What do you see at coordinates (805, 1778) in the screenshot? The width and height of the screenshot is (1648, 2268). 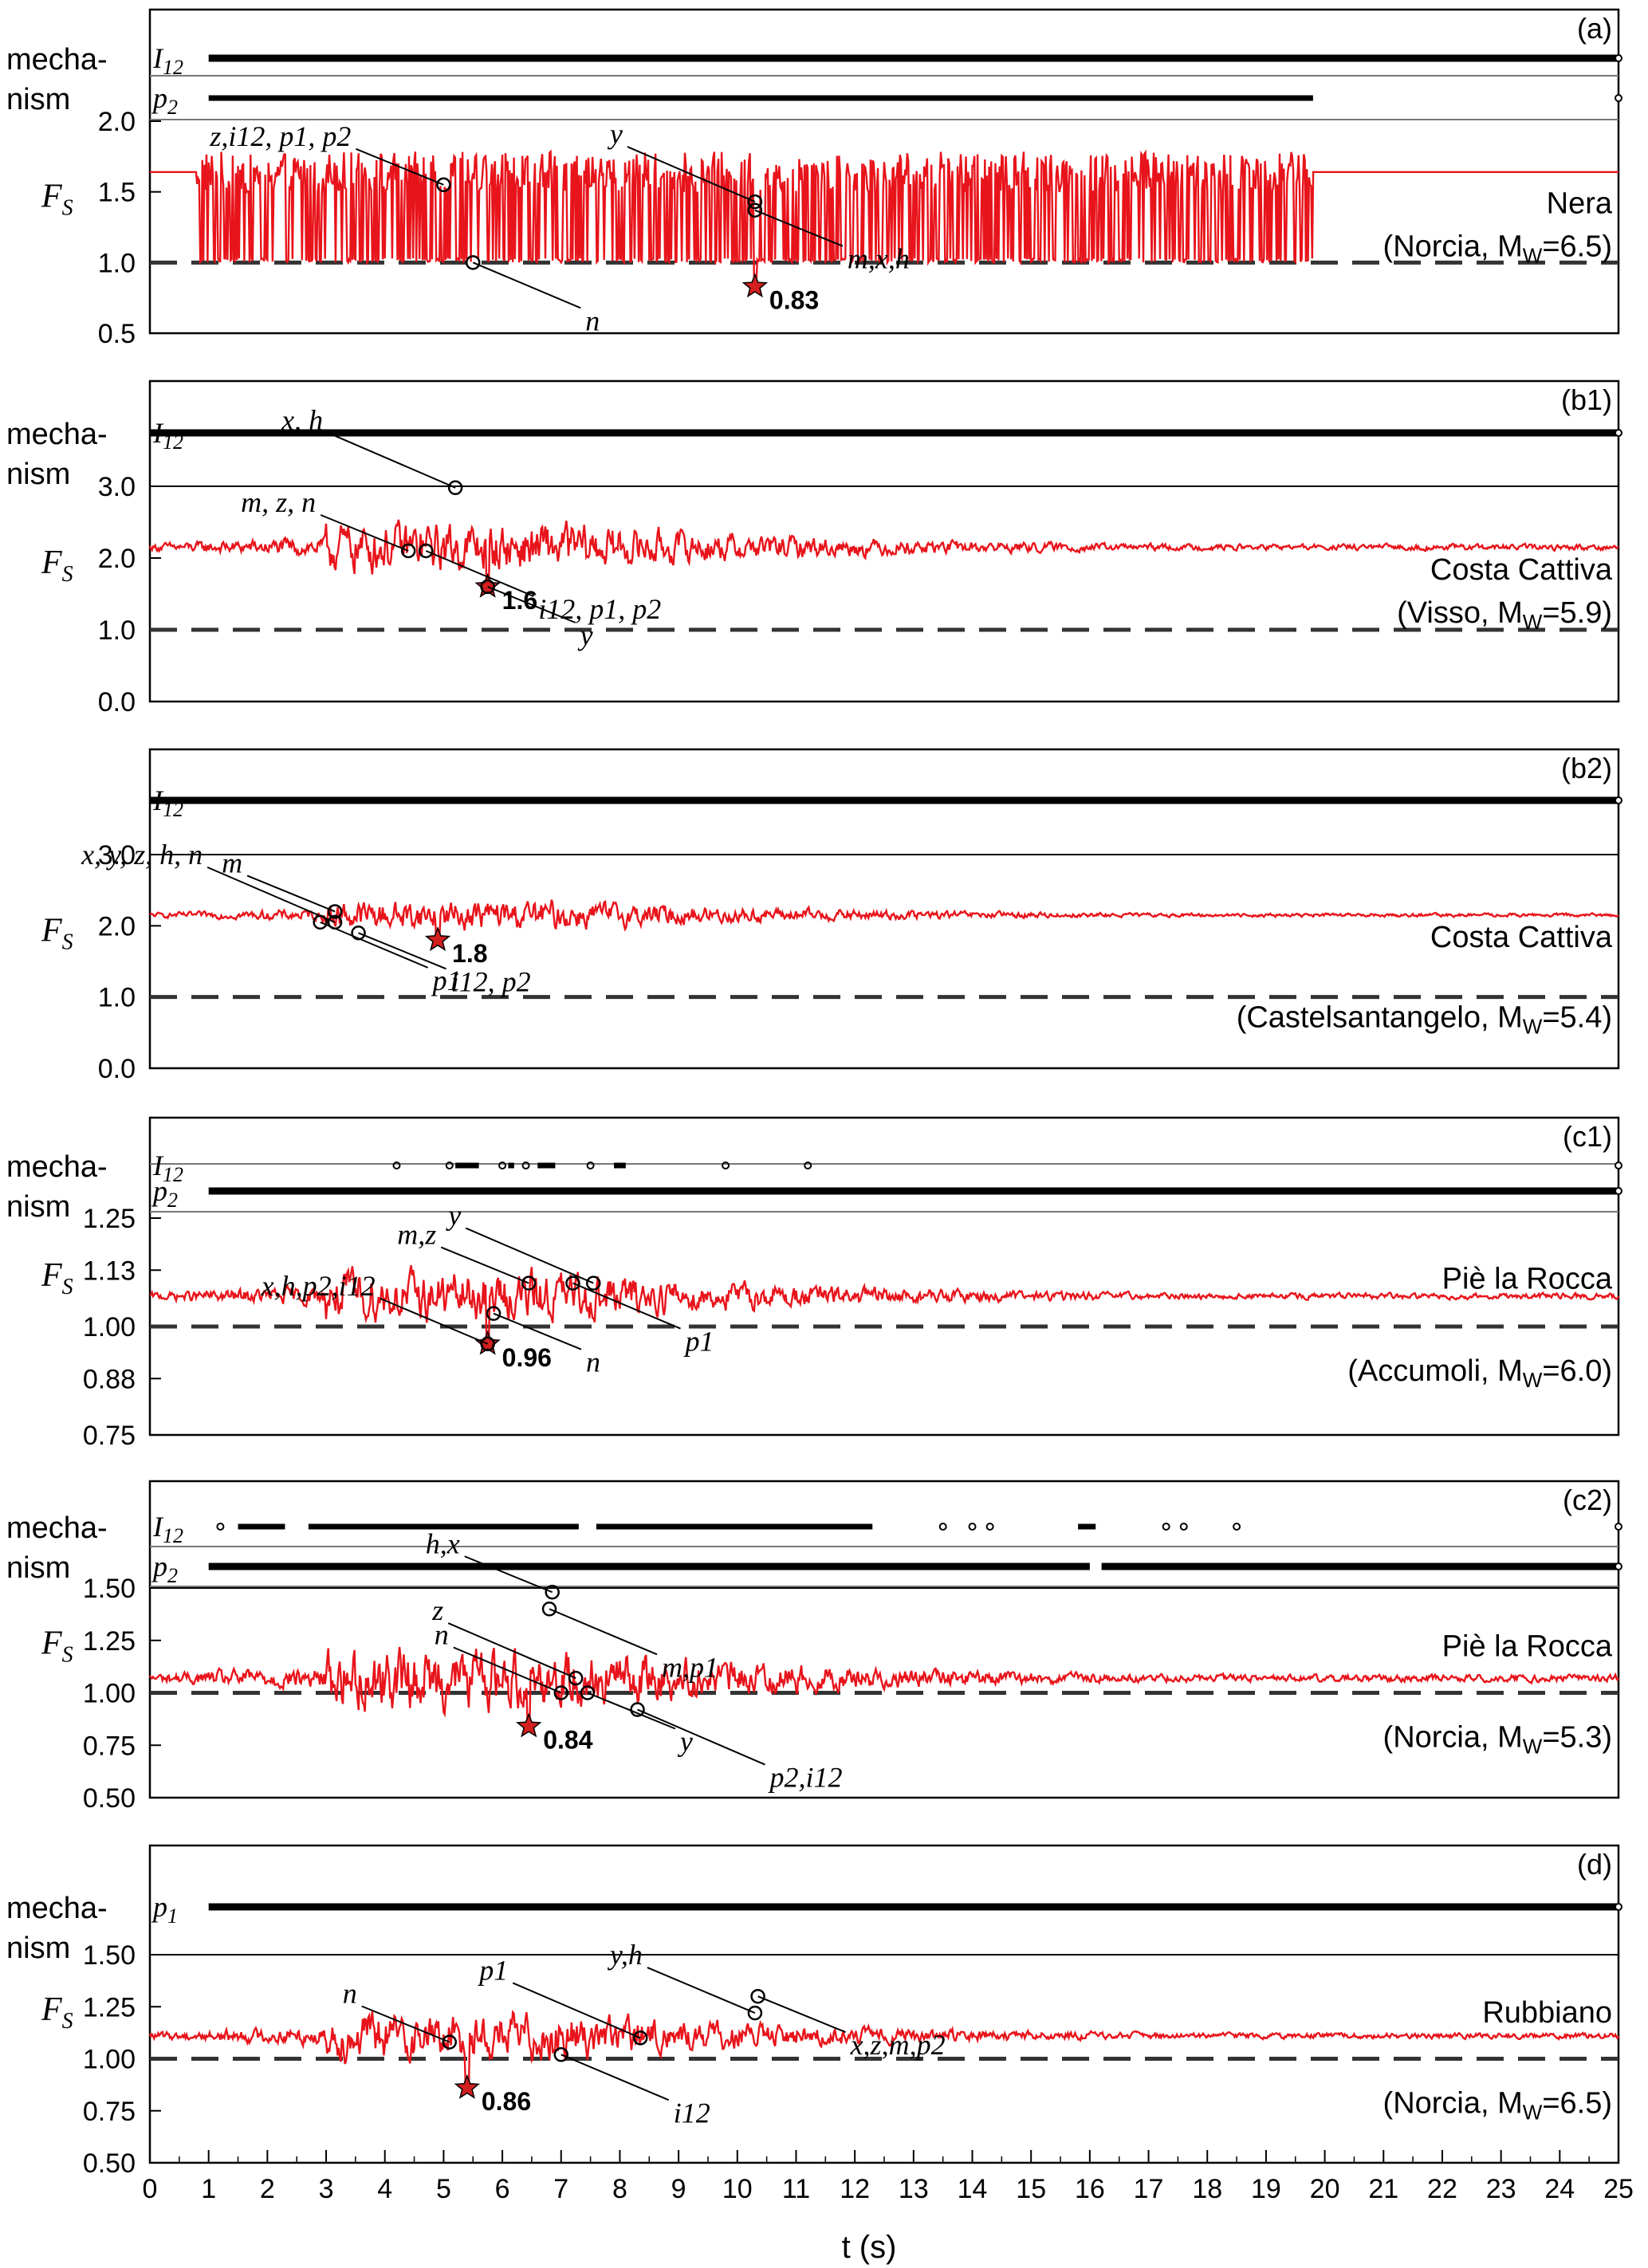 I see `mechanism-annotation: p2,i12` at bounding box center [805, 1778].